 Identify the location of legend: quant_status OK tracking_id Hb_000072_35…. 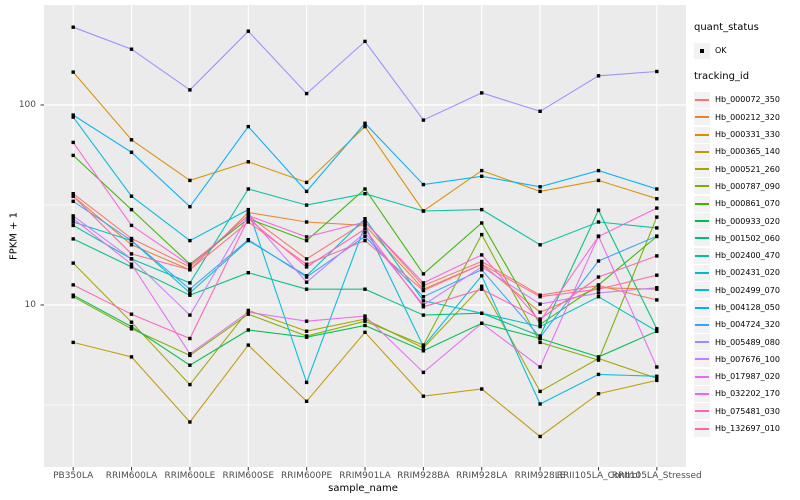
(747, 229).